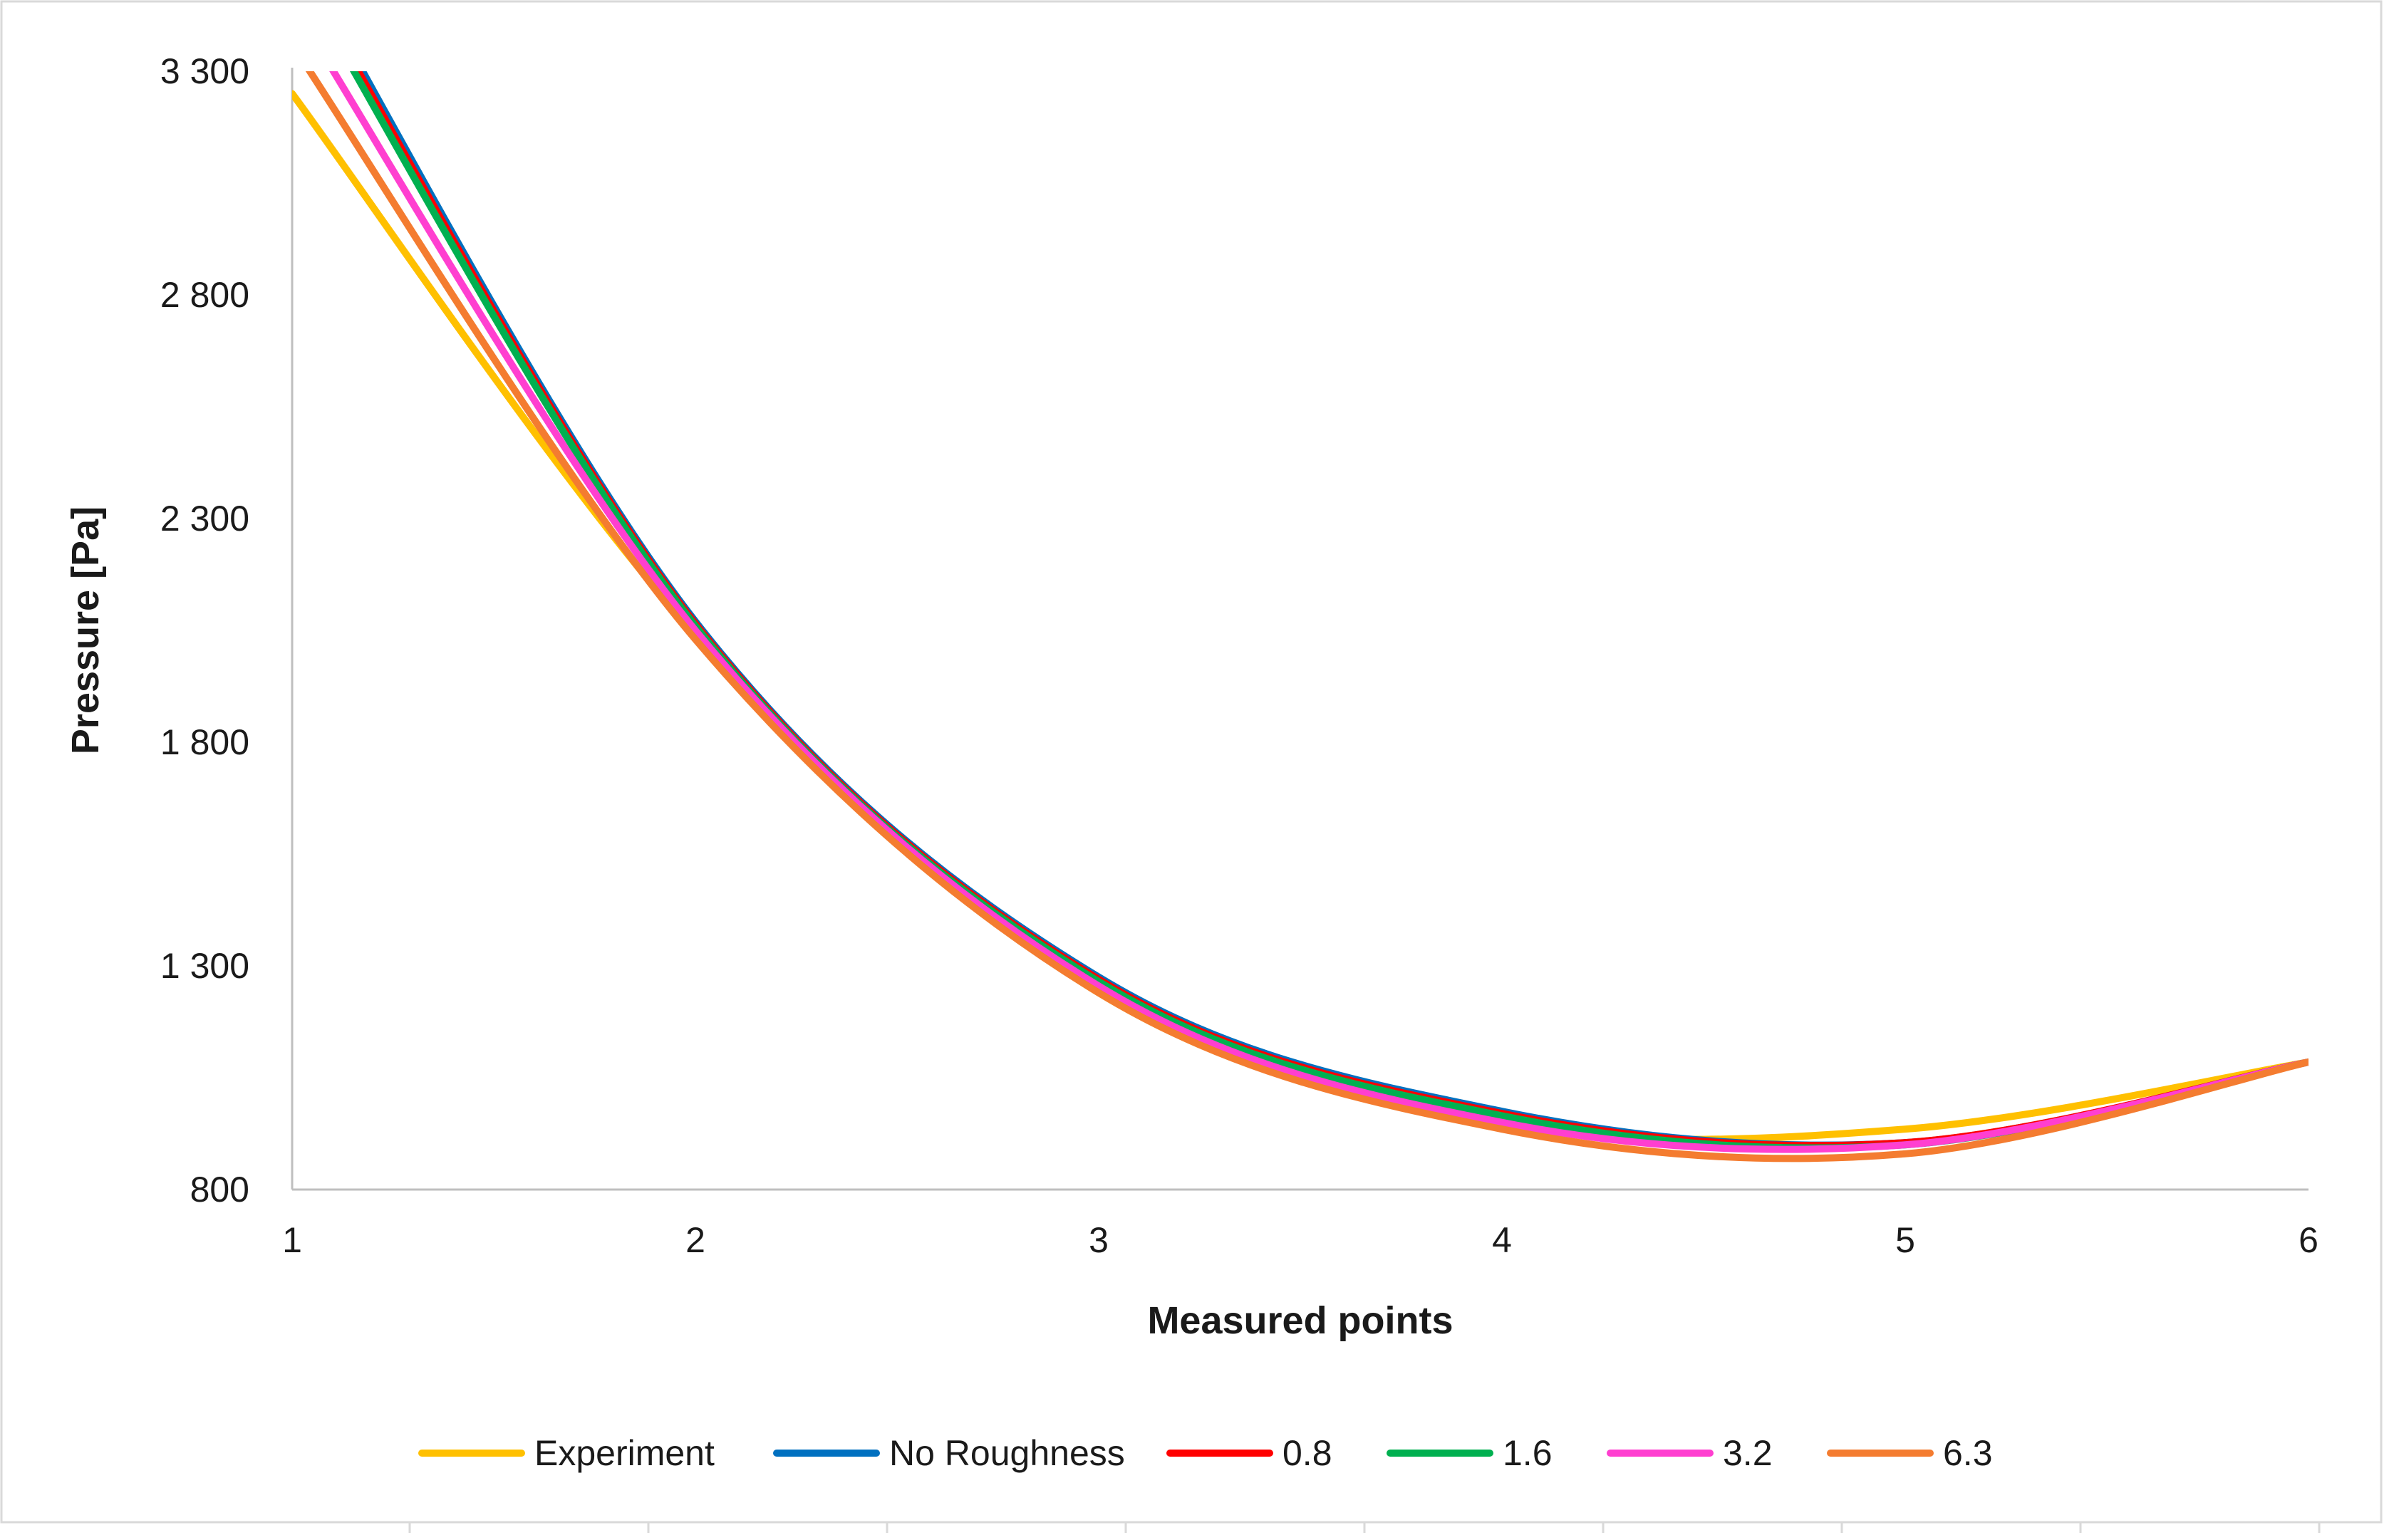 This screenshot has height=1540, width=2394. I want to click on legend-label-no-roughness: No Roughness, so click(1007, 1453).